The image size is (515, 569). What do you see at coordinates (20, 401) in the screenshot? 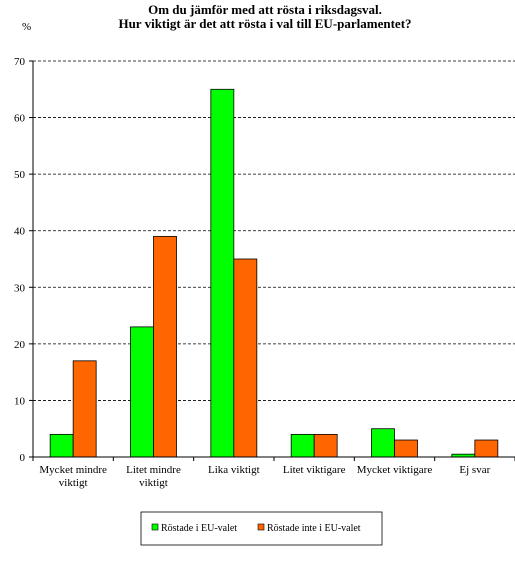
I see `y-tick-label: 10` at bounding box center [20, 401].